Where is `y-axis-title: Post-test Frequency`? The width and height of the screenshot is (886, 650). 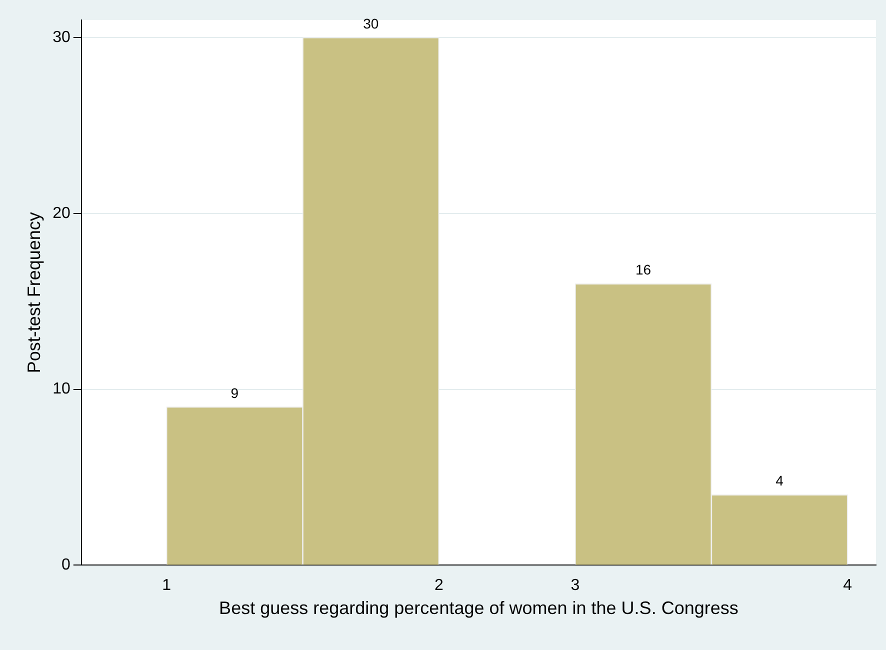 y-axis-title: Post-test Frequency is located at coordinates (34, 293).